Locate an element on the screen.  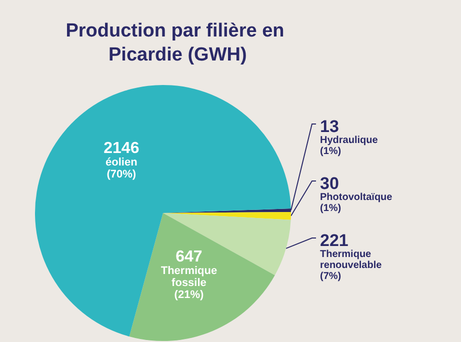
data-label: 647 is located at coordinates (189, 257).